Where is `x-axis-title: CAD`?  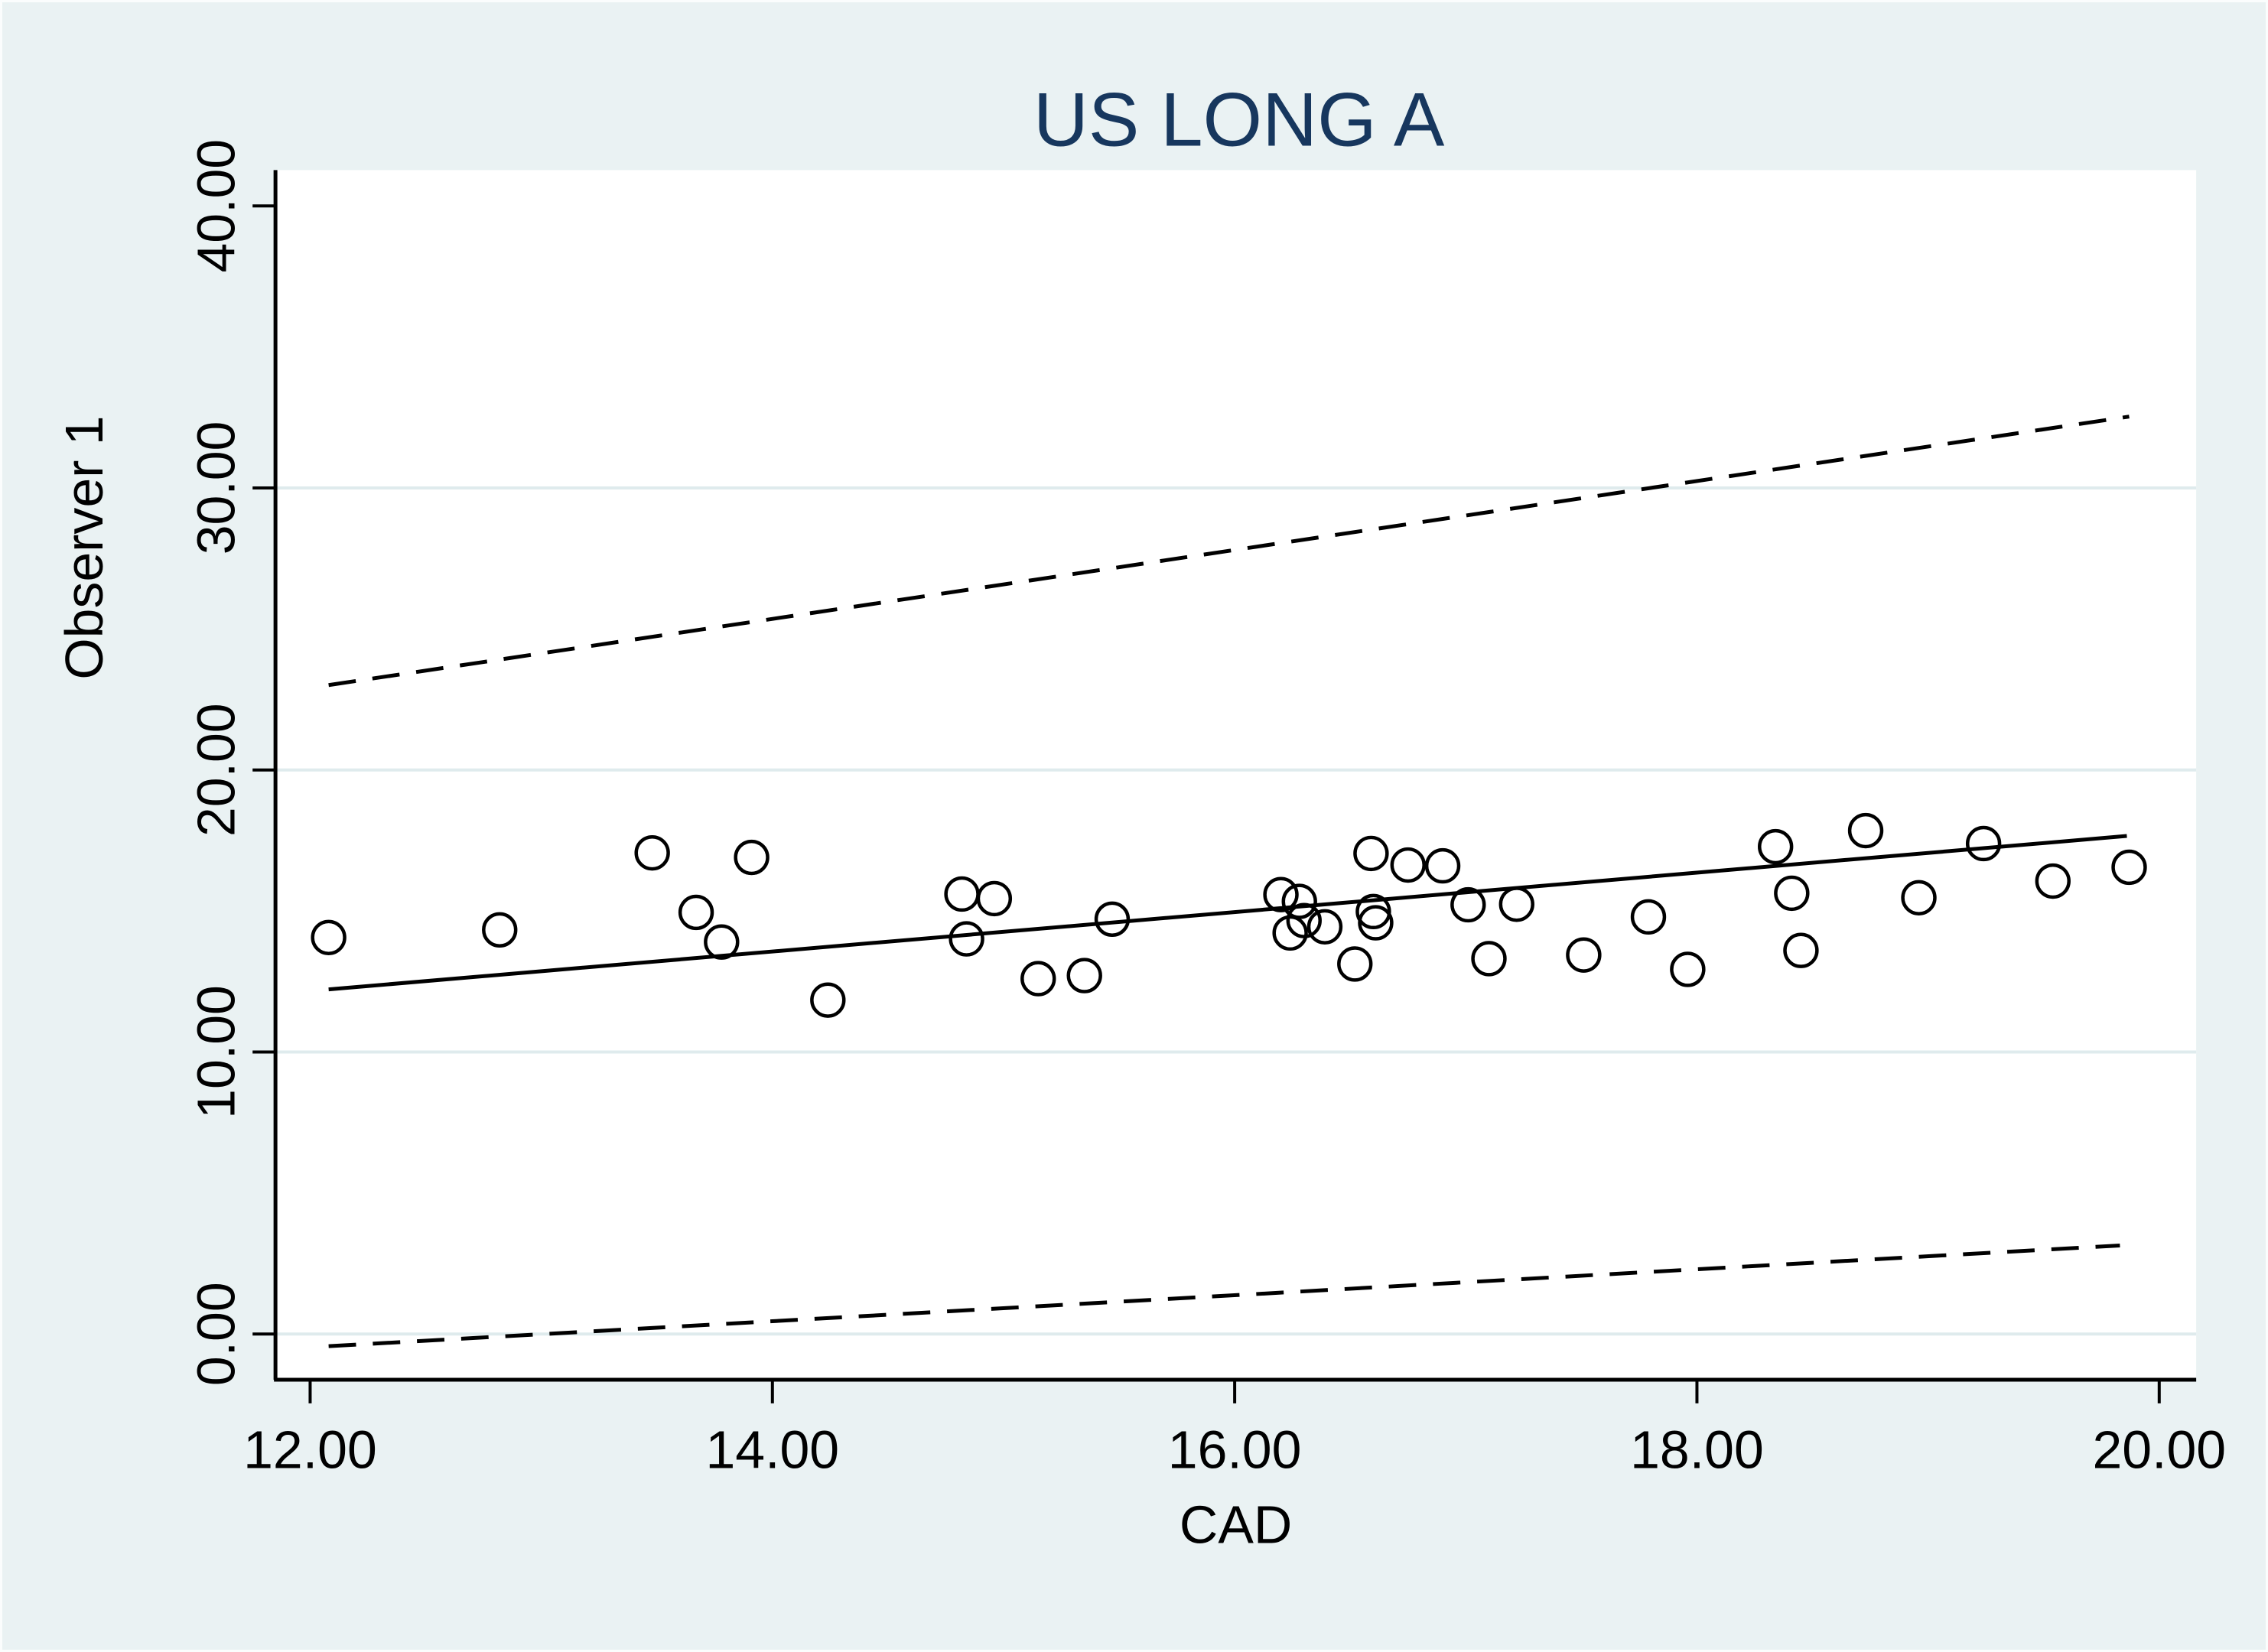 x-axis-title: CAD is located at coordinates (1236, 1524).